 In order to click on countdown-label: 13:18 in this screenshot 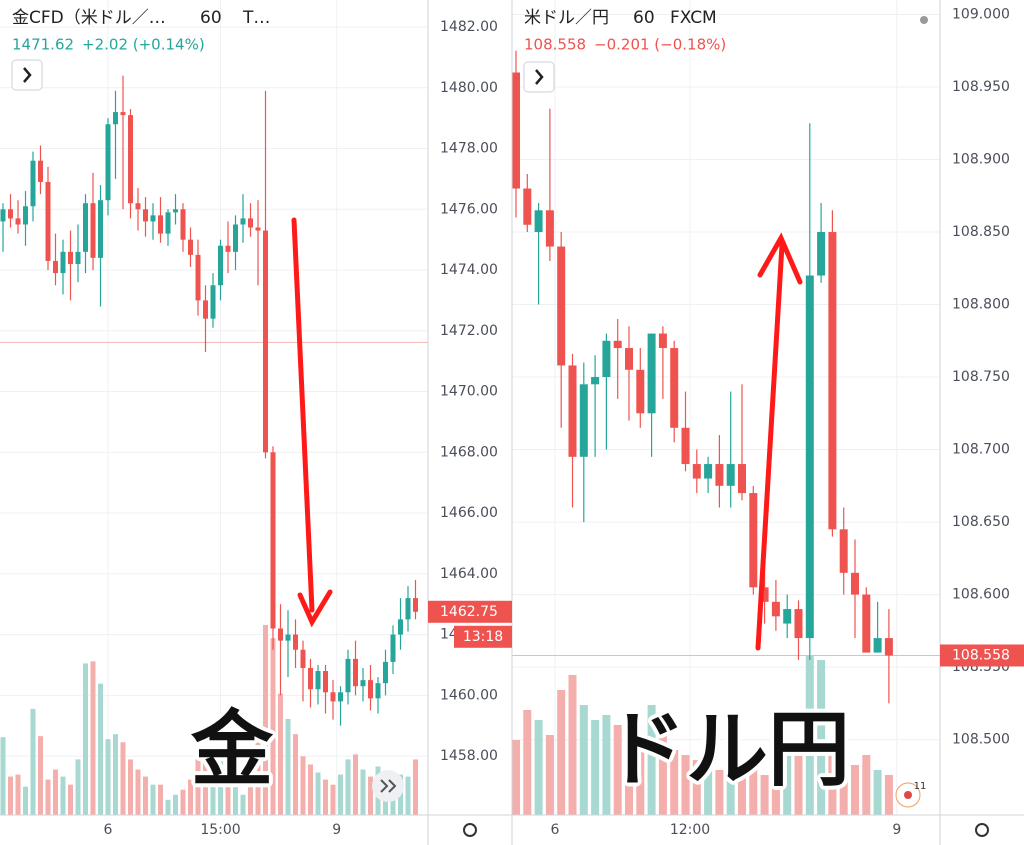, I will do `click(483, 637)`.